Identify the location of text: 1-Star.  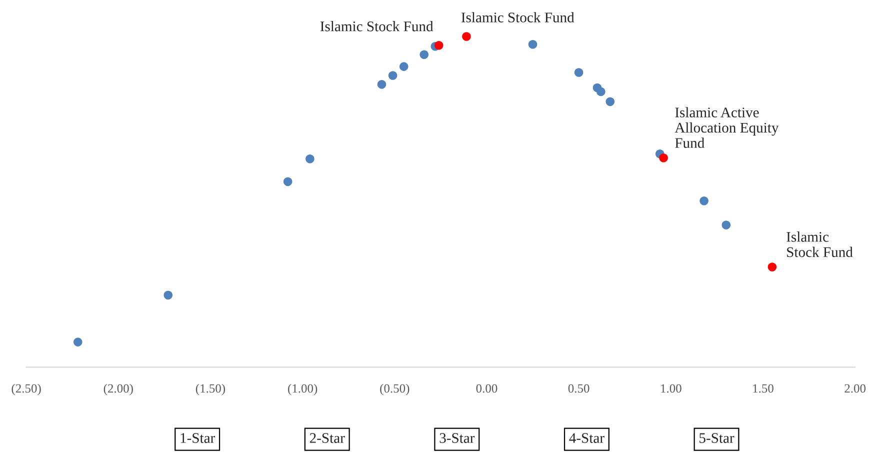
(198, 438).